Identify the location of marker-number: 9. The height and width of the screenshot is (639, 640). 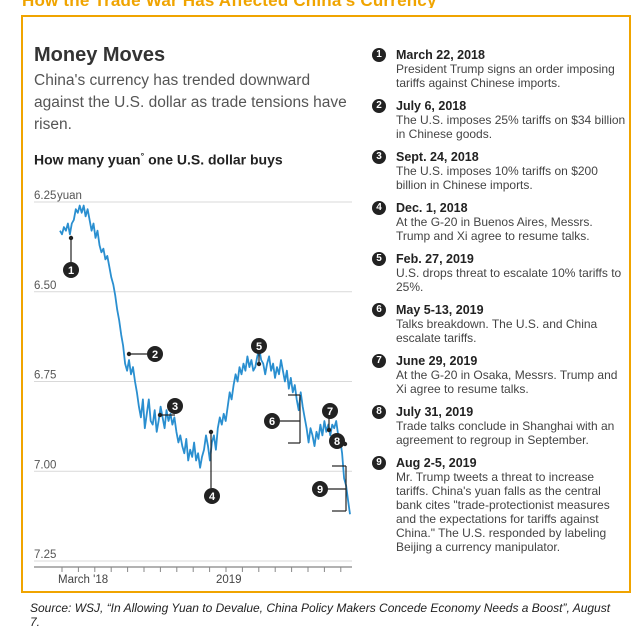
(320, 490).